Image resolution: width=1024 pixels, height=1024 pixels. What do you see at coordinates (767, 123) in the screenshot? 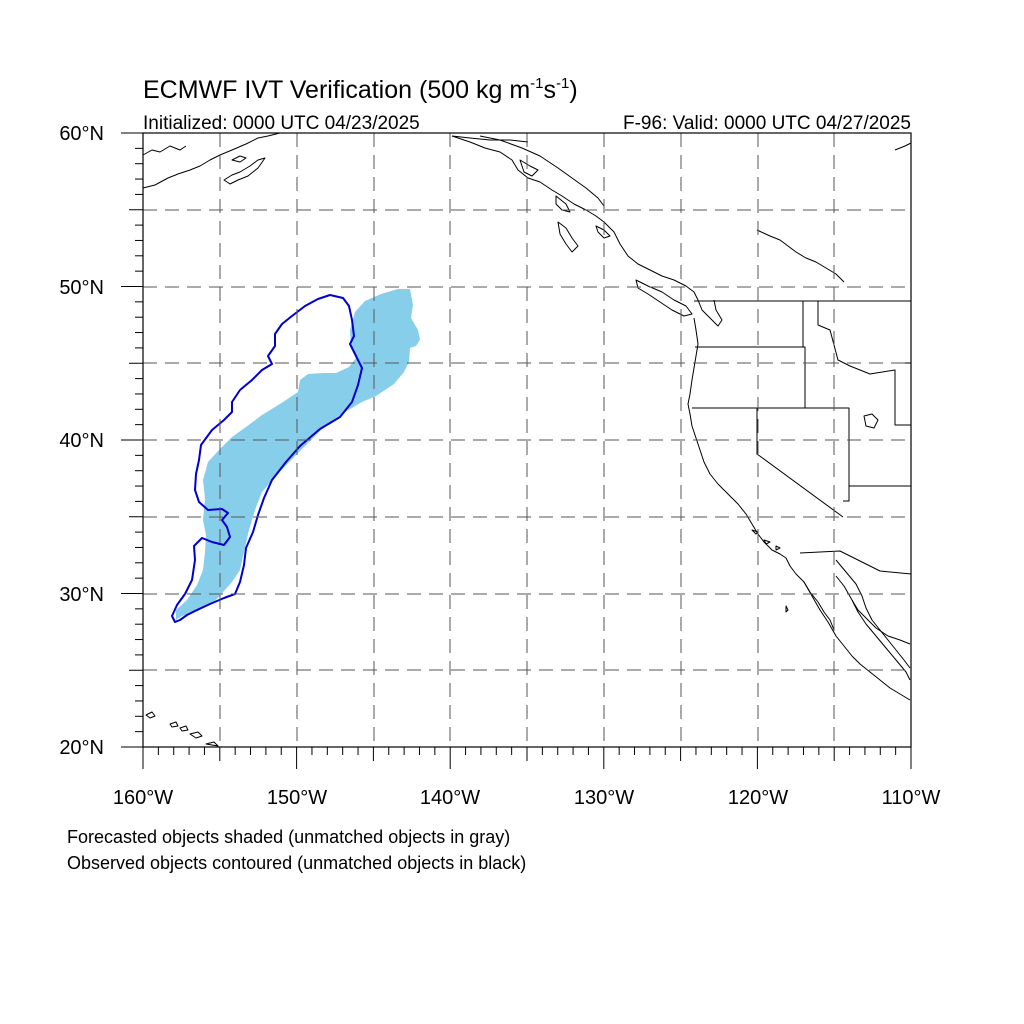
I see `valid-label: F-96: Valid: 0000 UTC 04/27/2025` at bounding box center [767, 123].